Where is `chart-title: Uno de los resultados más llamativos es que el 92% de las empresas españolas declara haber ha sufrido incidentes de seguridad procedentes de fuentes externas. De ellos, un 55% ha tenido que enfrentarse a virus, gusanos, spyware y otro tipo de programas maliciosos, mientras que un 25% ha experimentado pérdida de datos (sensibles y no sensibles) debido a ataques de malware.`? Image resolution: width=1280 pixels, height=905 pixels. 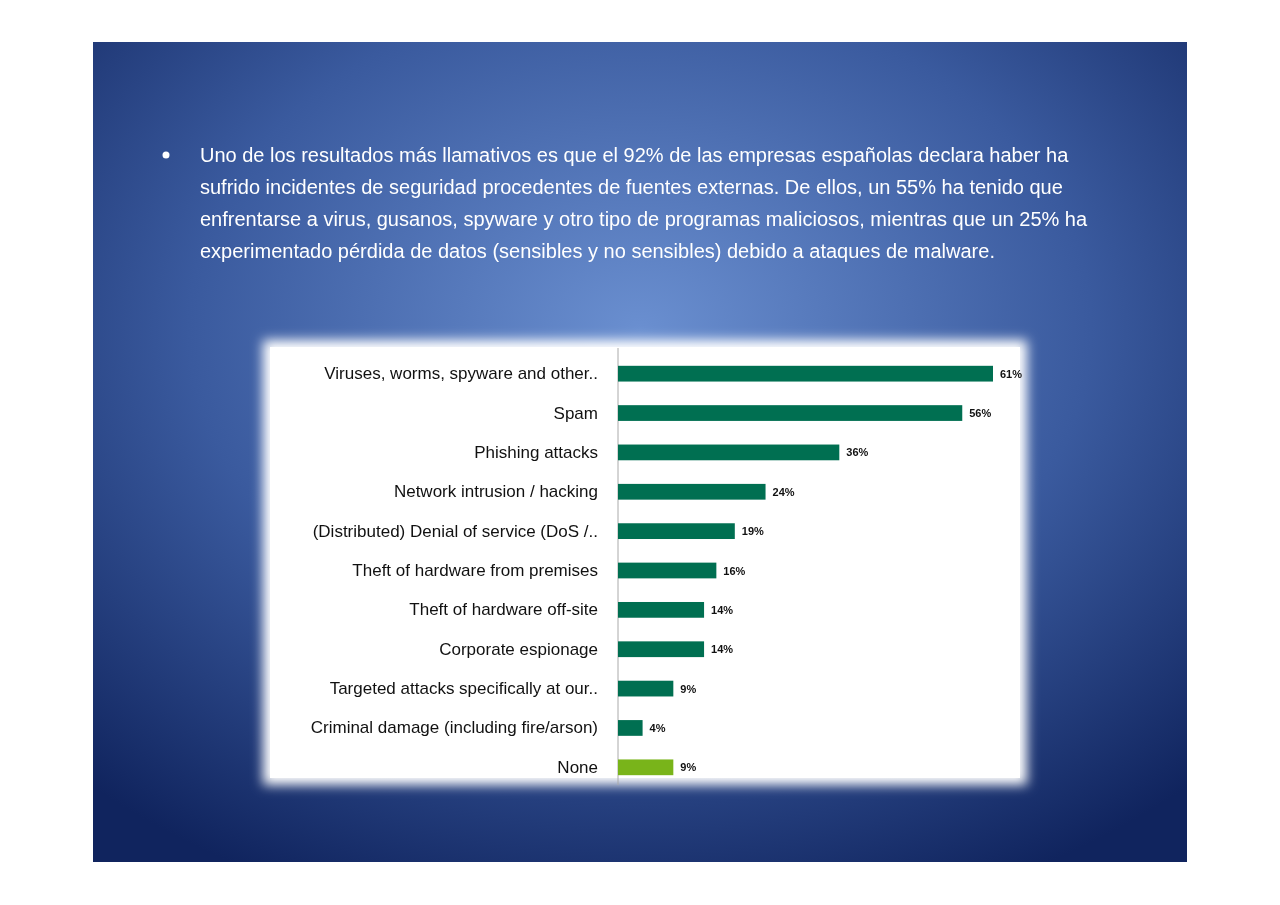 chart-title: Uno de los resultados más llamativos es que el 92% de las empresas españolas declara haber ha sufrido incidentes de seguridad procedentes de fuentes externas. De ellos, un 55% ha tenido que enfrentarse a virus, gusanos, spyware y otro tipo de programas maliciosos, mientras que un 25% ha experimentado pérdida de datos (sensibles y no sensibles) debido a ataques de malware. is located at coordinates (644, 203).